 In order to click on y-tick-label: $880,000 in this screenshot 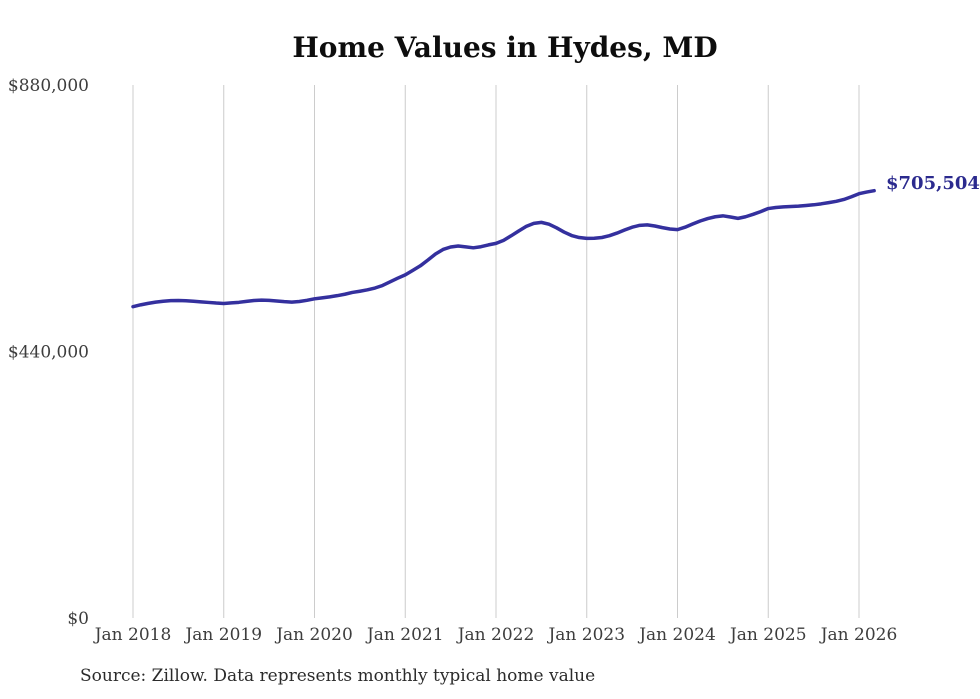, I will do `click(48, 86)`.